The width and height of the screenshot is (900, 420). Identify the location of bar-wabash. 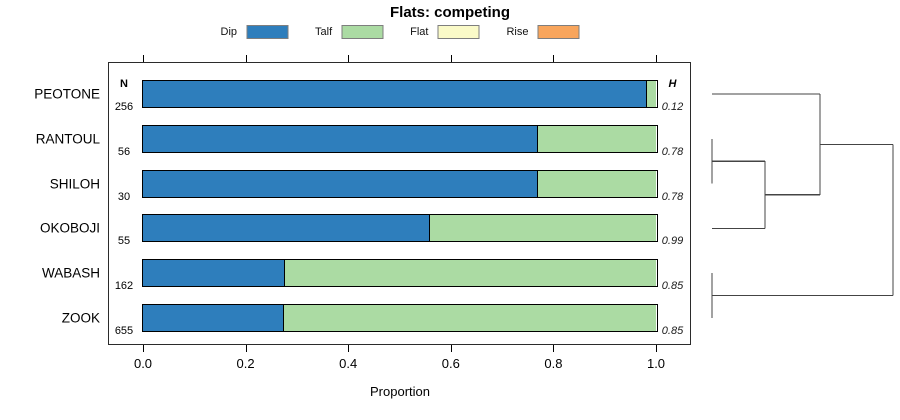
(399, 273).